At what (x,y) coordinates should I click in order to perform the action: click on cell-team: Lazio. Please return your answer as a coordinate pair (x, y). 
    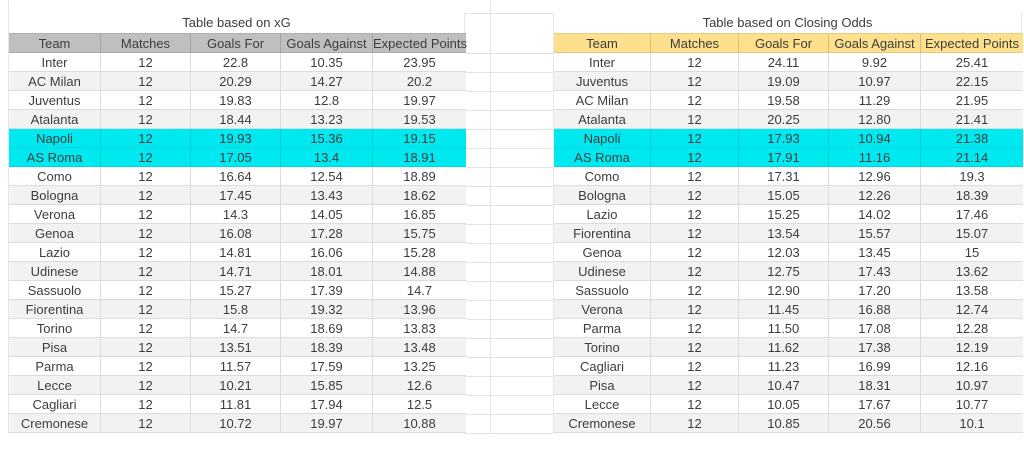
    Looking at the image, I should click on (602, 214).